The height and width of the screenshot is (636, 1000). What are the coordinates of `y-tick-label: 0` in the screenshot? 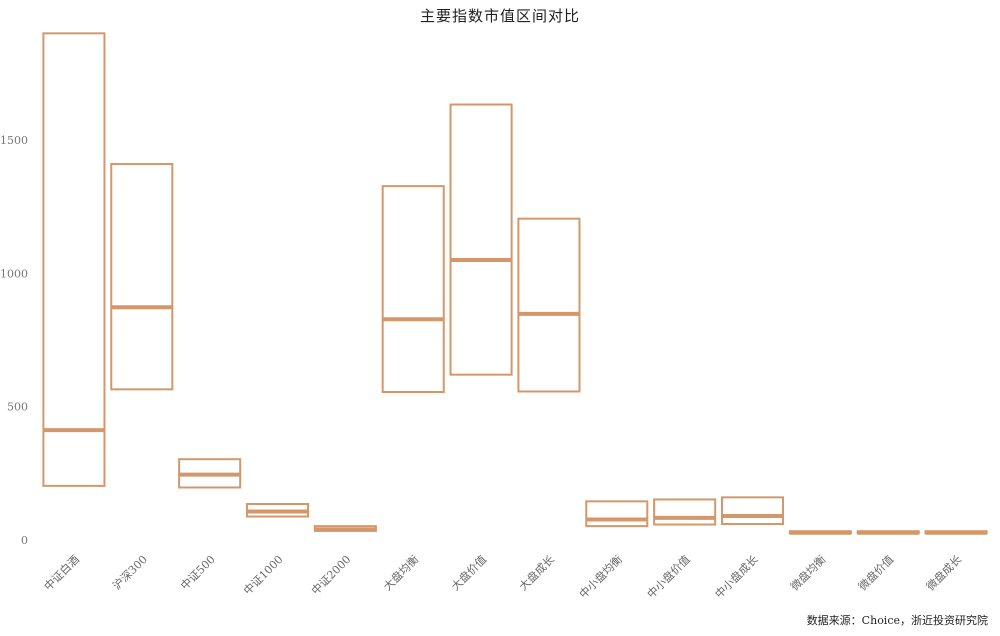 It's located at (24, 540).